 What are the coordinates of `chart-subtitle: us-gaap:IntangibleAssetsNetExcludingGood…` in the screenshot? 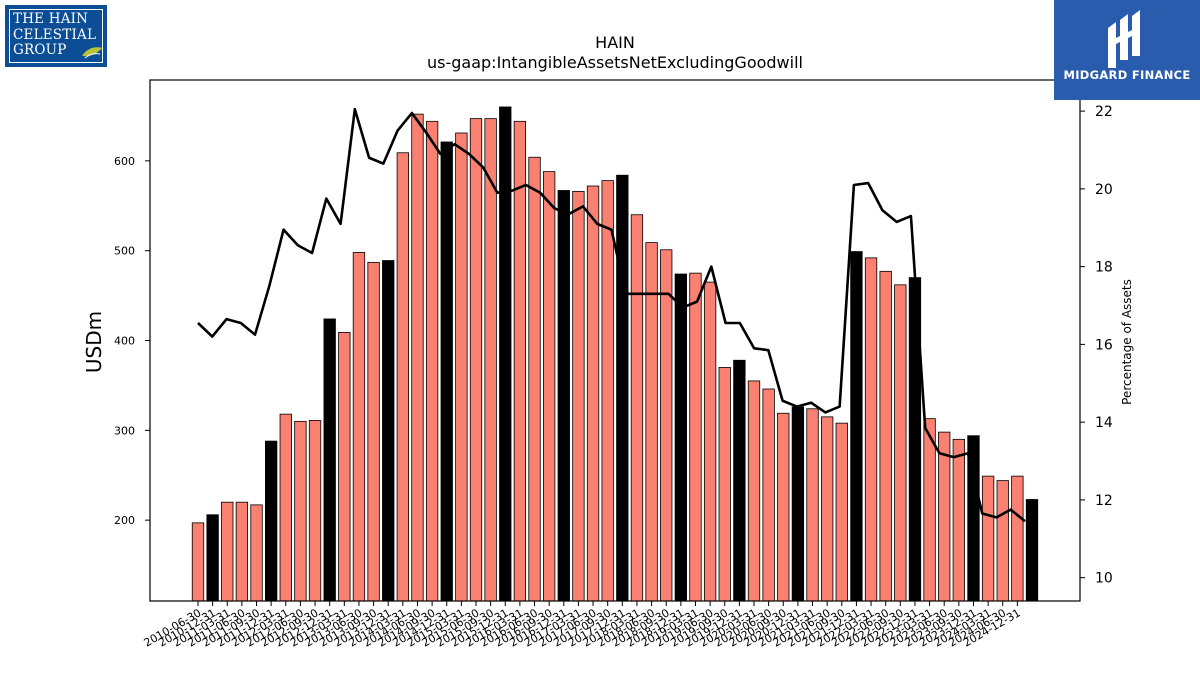 It's located at (615, 62).